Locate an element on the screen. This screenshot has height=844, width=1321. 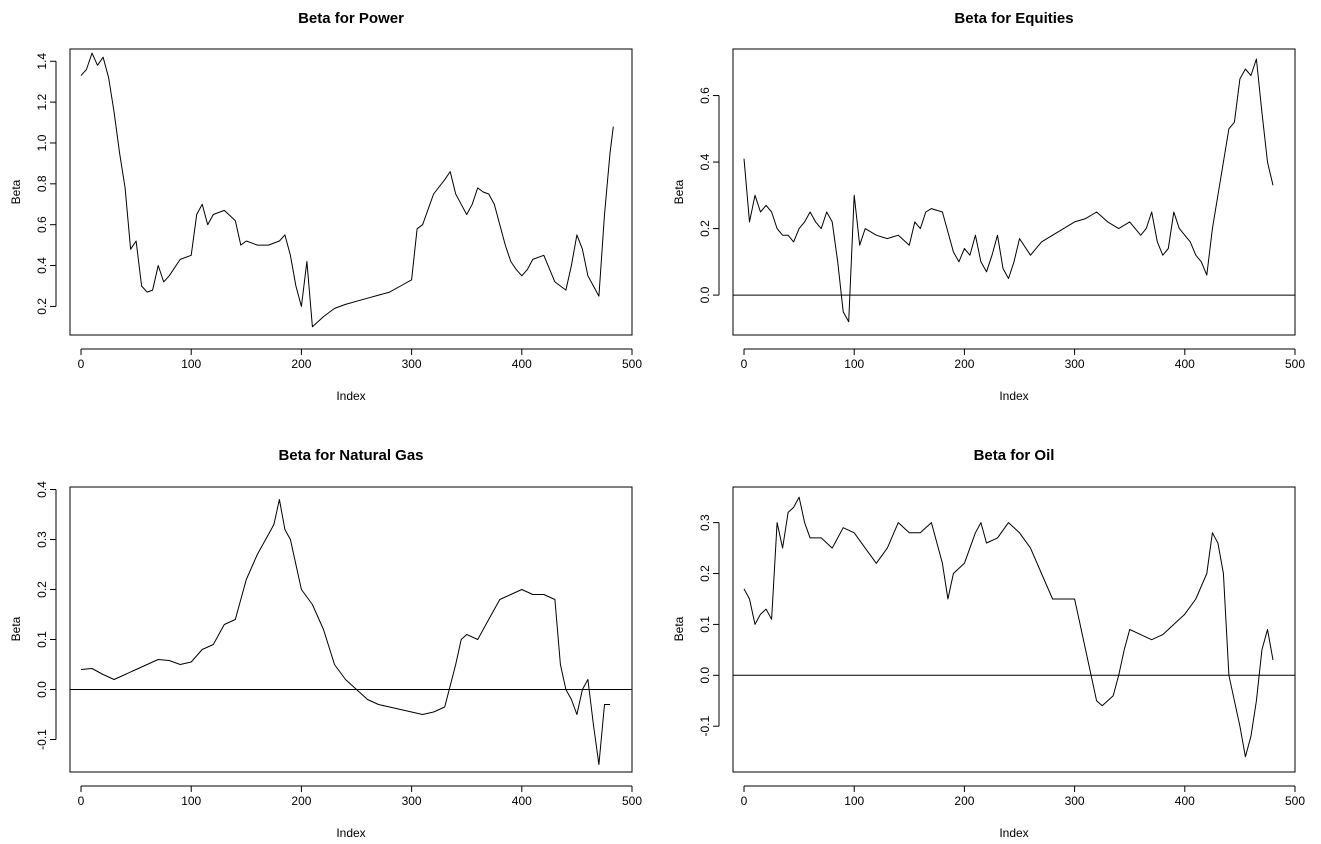
y-tick-label: 0.8 is located at coordinates (42, 183).